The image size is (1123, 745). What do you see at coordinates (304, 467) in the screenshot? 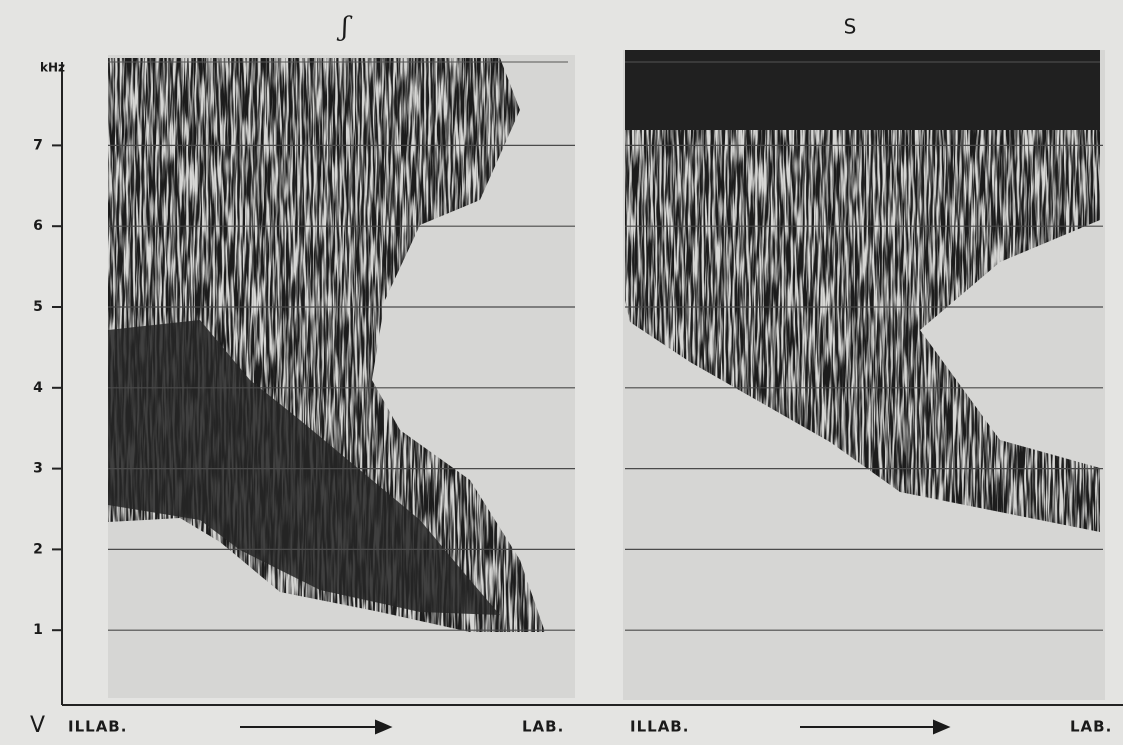
I see `left-energy-core` at bounding box center [304, 467].